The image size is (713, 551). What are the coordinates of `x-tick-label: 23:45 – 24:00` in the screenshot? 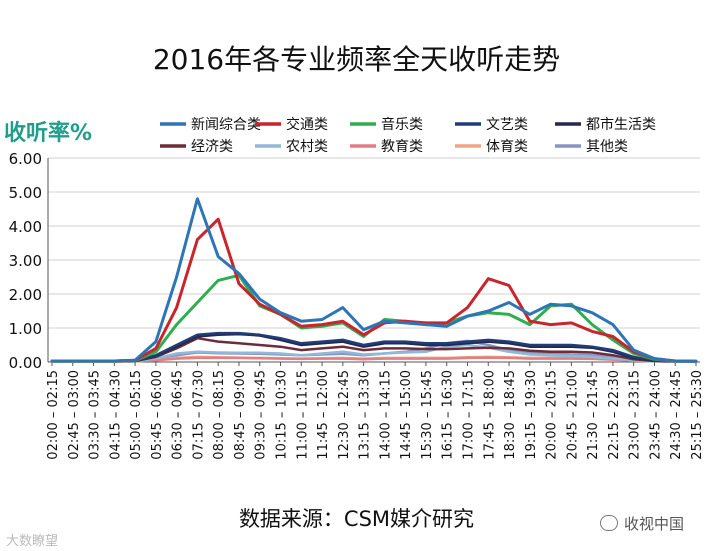 It's located at (655, 415).